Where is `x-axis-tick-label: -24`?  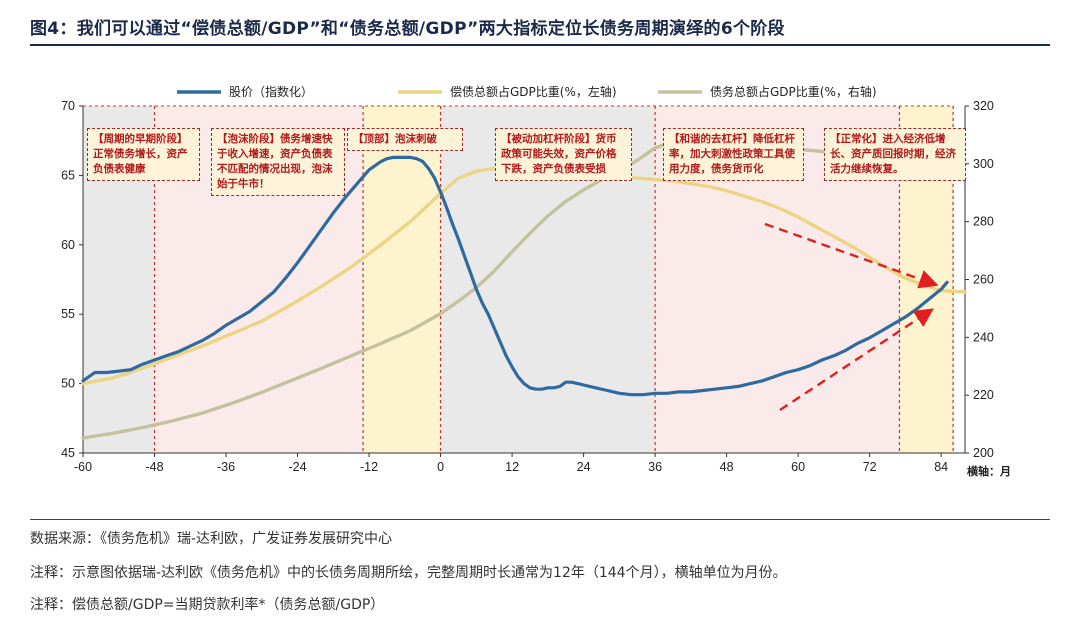
x-axis-tick-label: -24 is located at coordinates (298, 467).